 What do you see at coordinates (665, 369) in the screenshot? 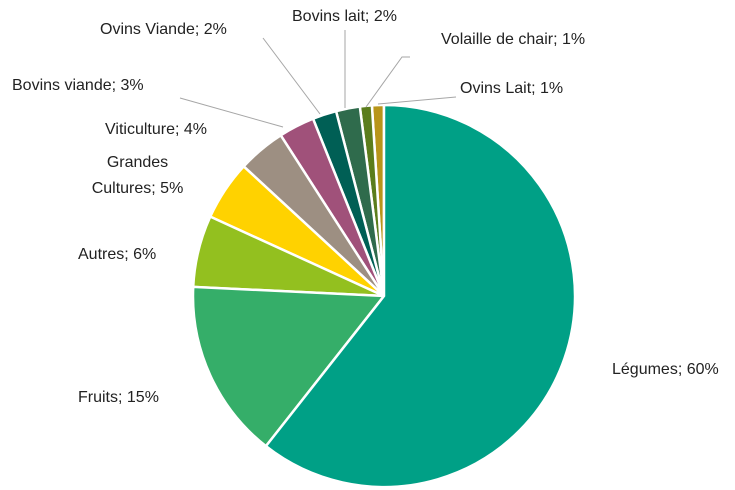
I see `data-label: Légumes; 60%` at bounding box center [665, 369].